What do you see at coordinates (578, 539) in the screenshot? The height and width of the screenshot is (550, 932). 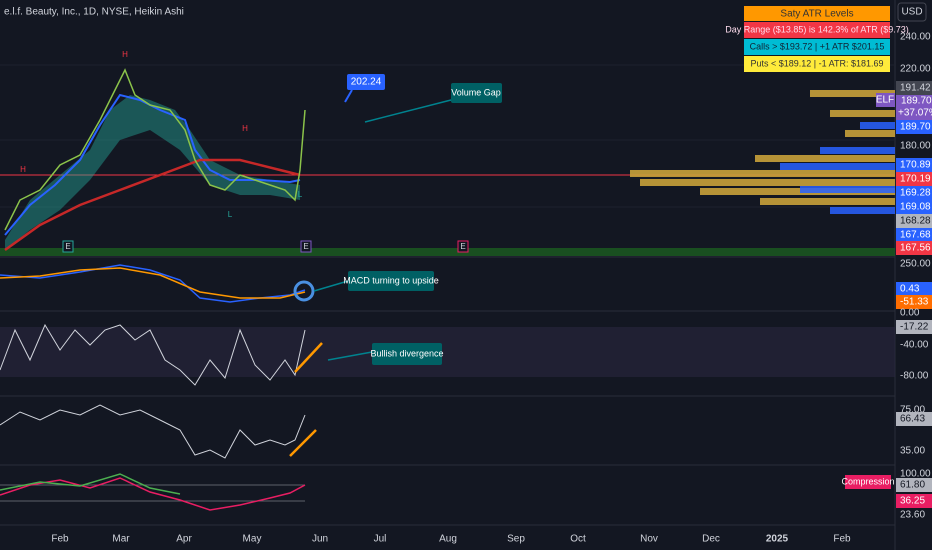 I see `time-label: Oct` at bounding box center [578, 539].